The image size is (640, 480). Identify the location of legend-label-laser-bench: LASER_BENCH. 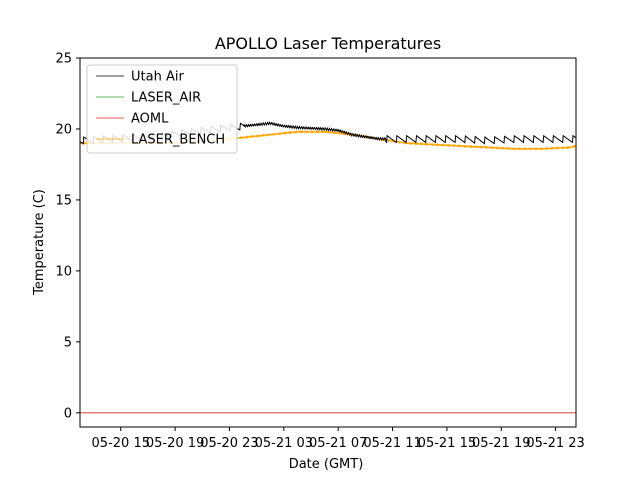
(178, 140).